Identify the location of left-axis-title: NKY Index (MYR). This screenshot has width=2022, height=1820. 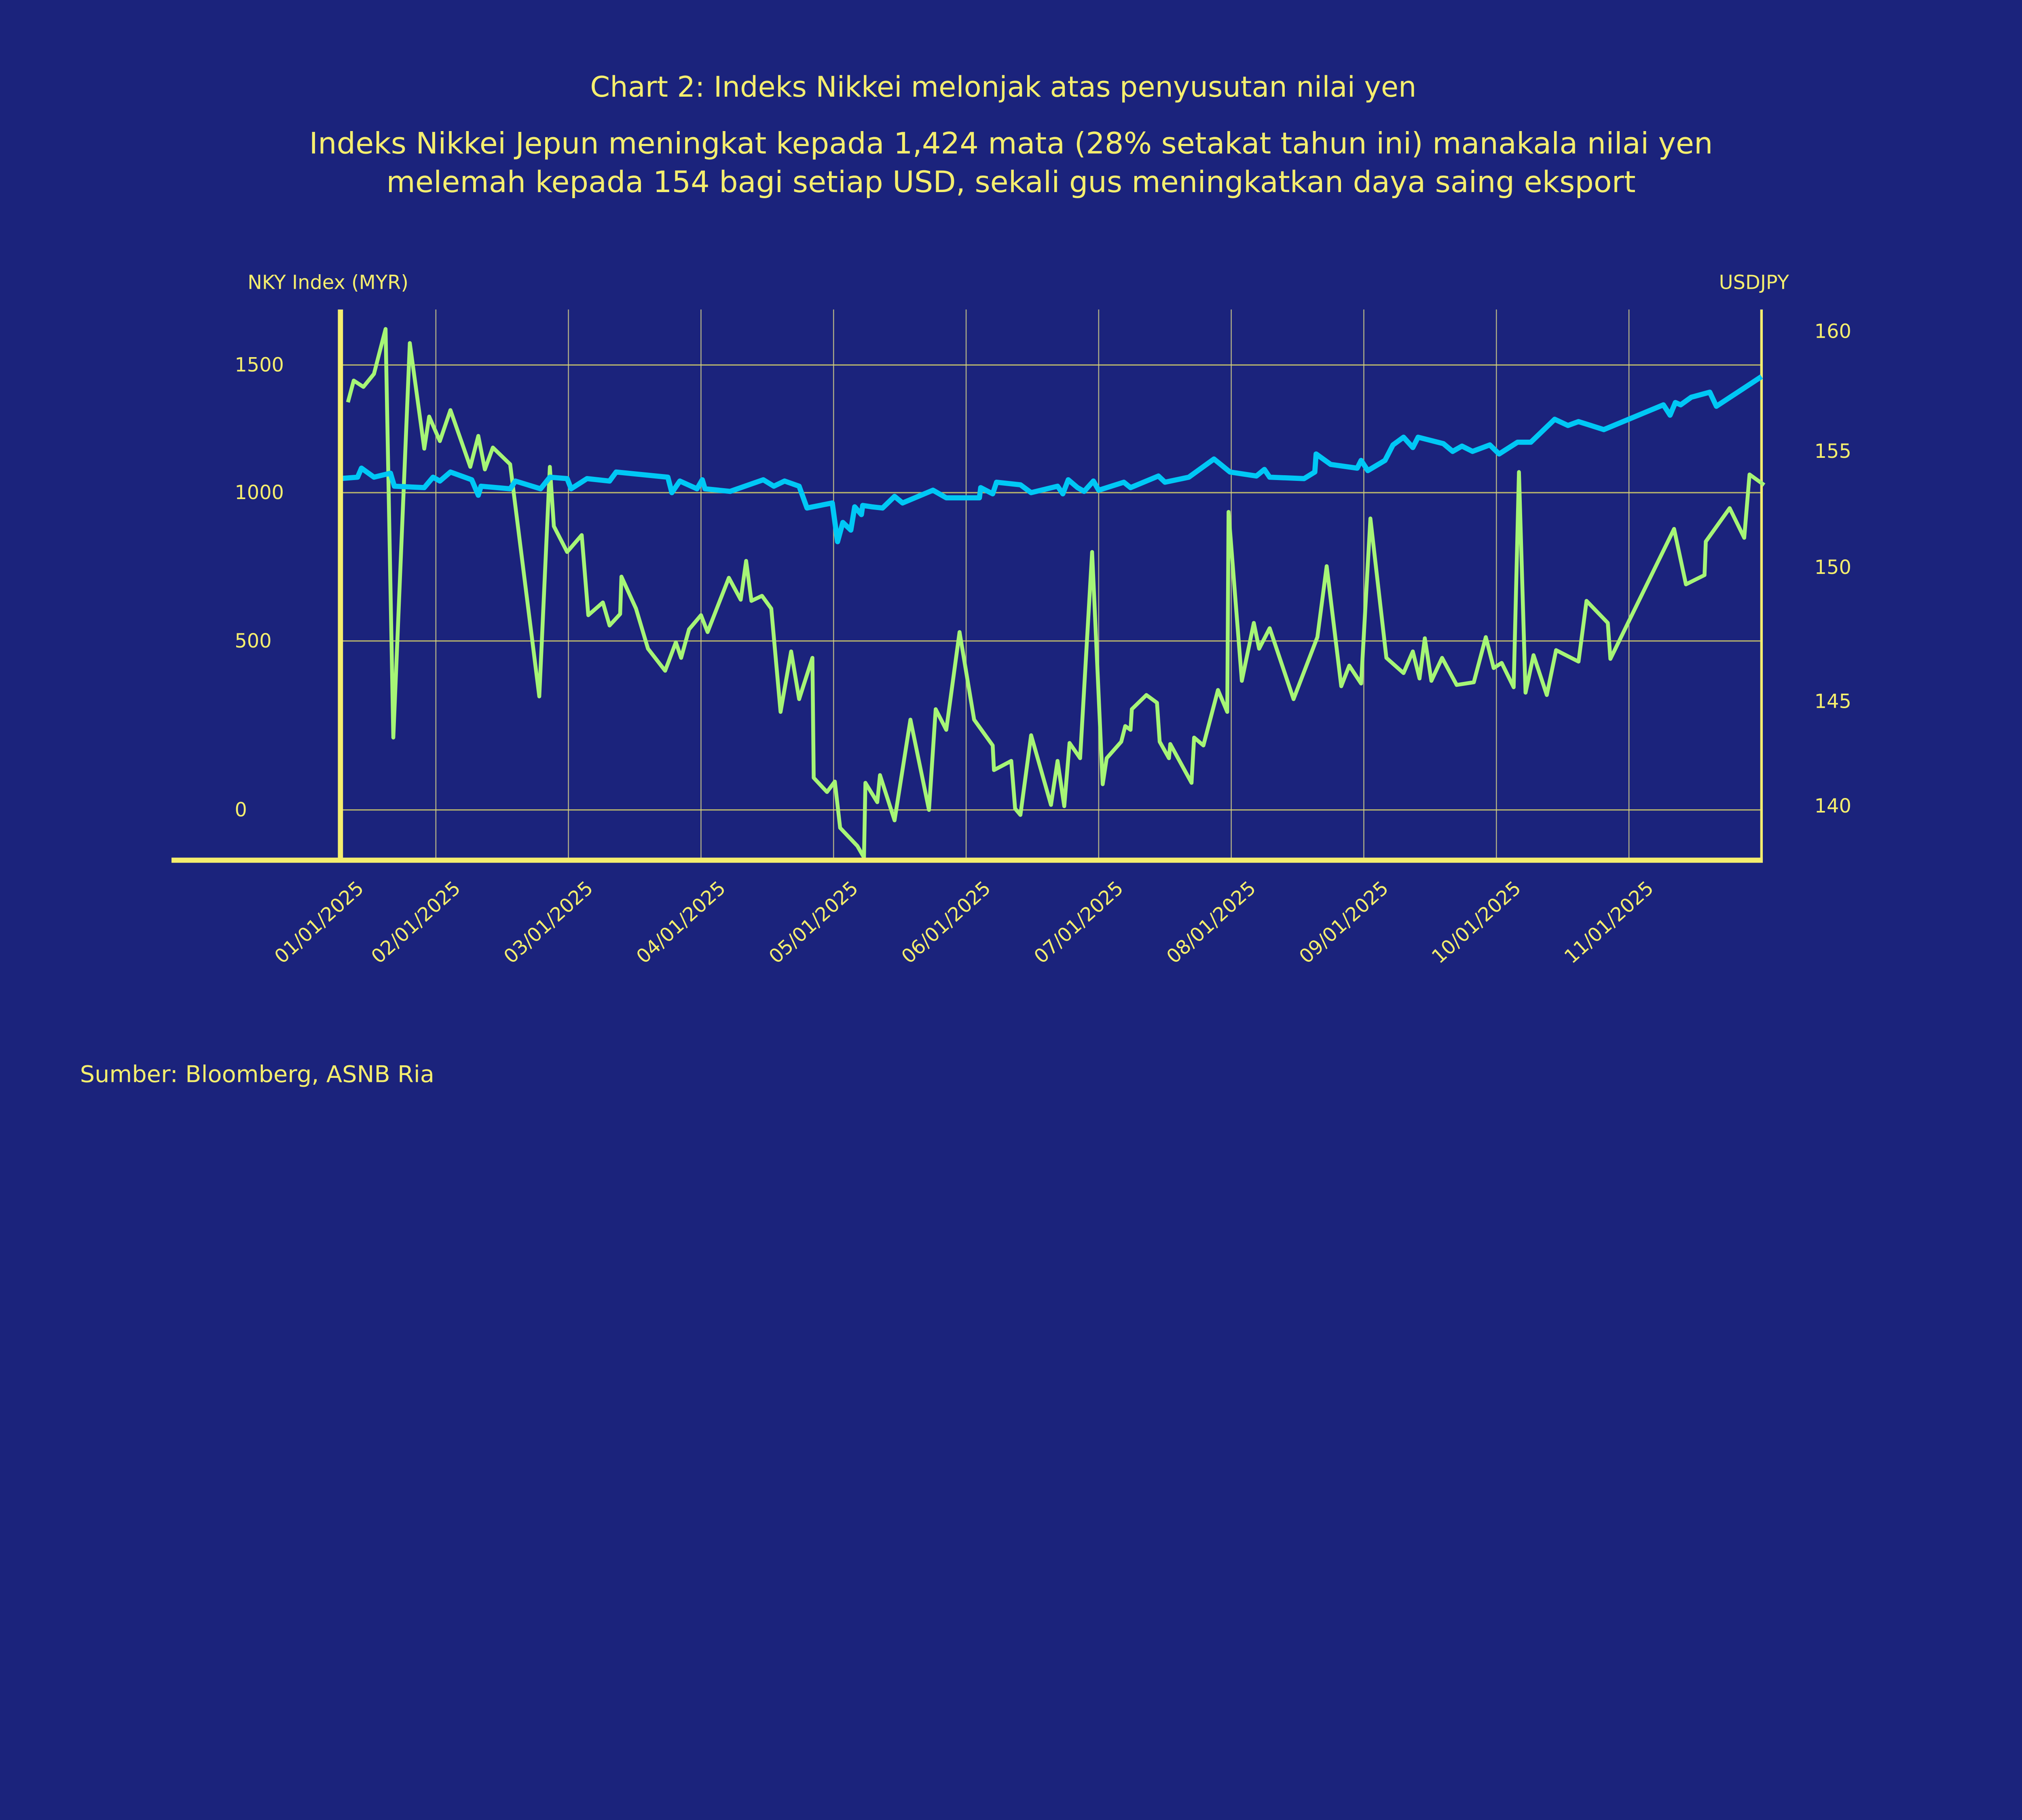
(327, 282).